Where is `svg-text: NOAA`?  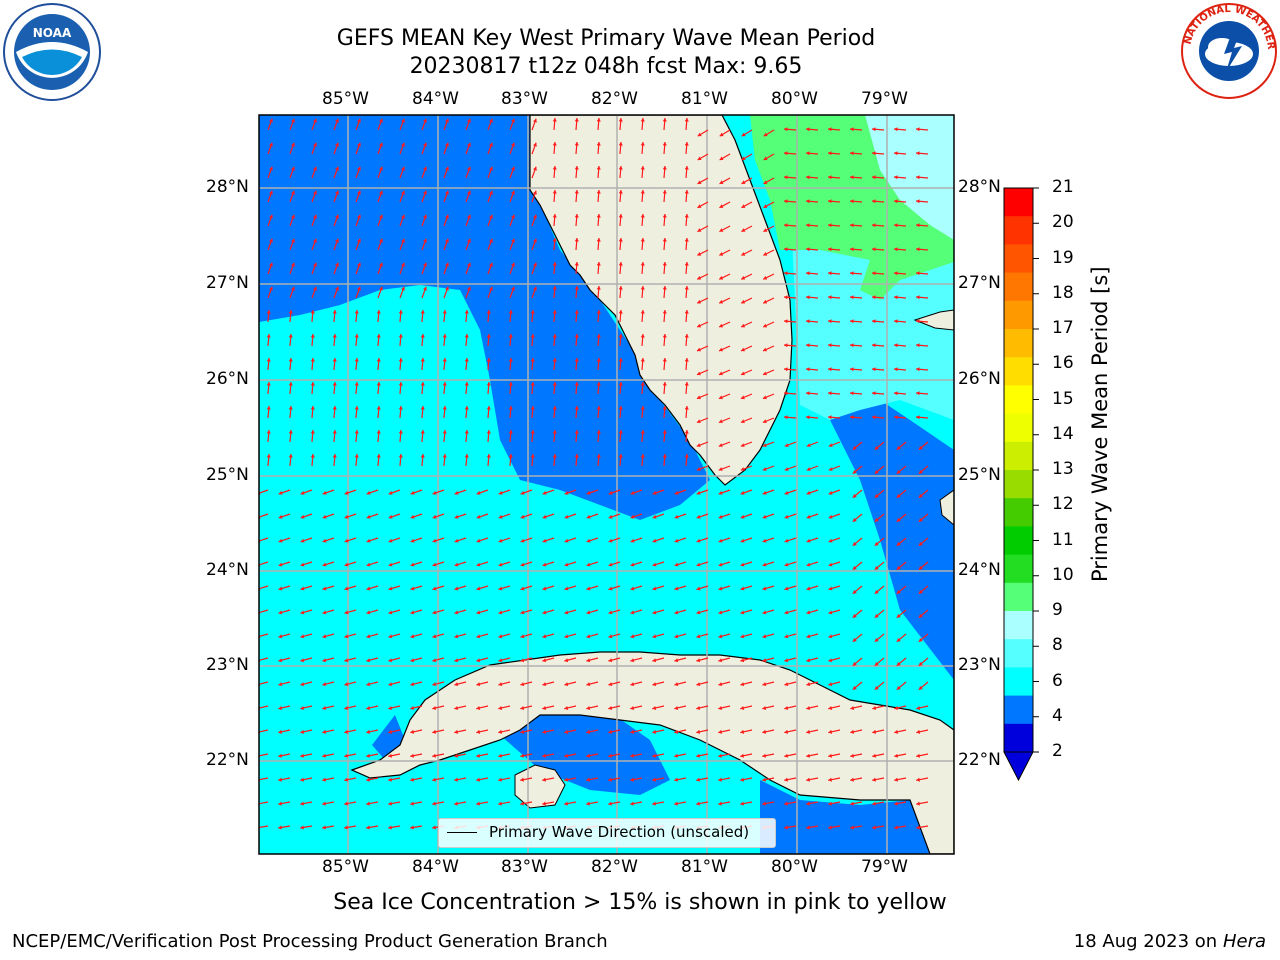
svg-text: NOAA is located at coordinates (52, 33).